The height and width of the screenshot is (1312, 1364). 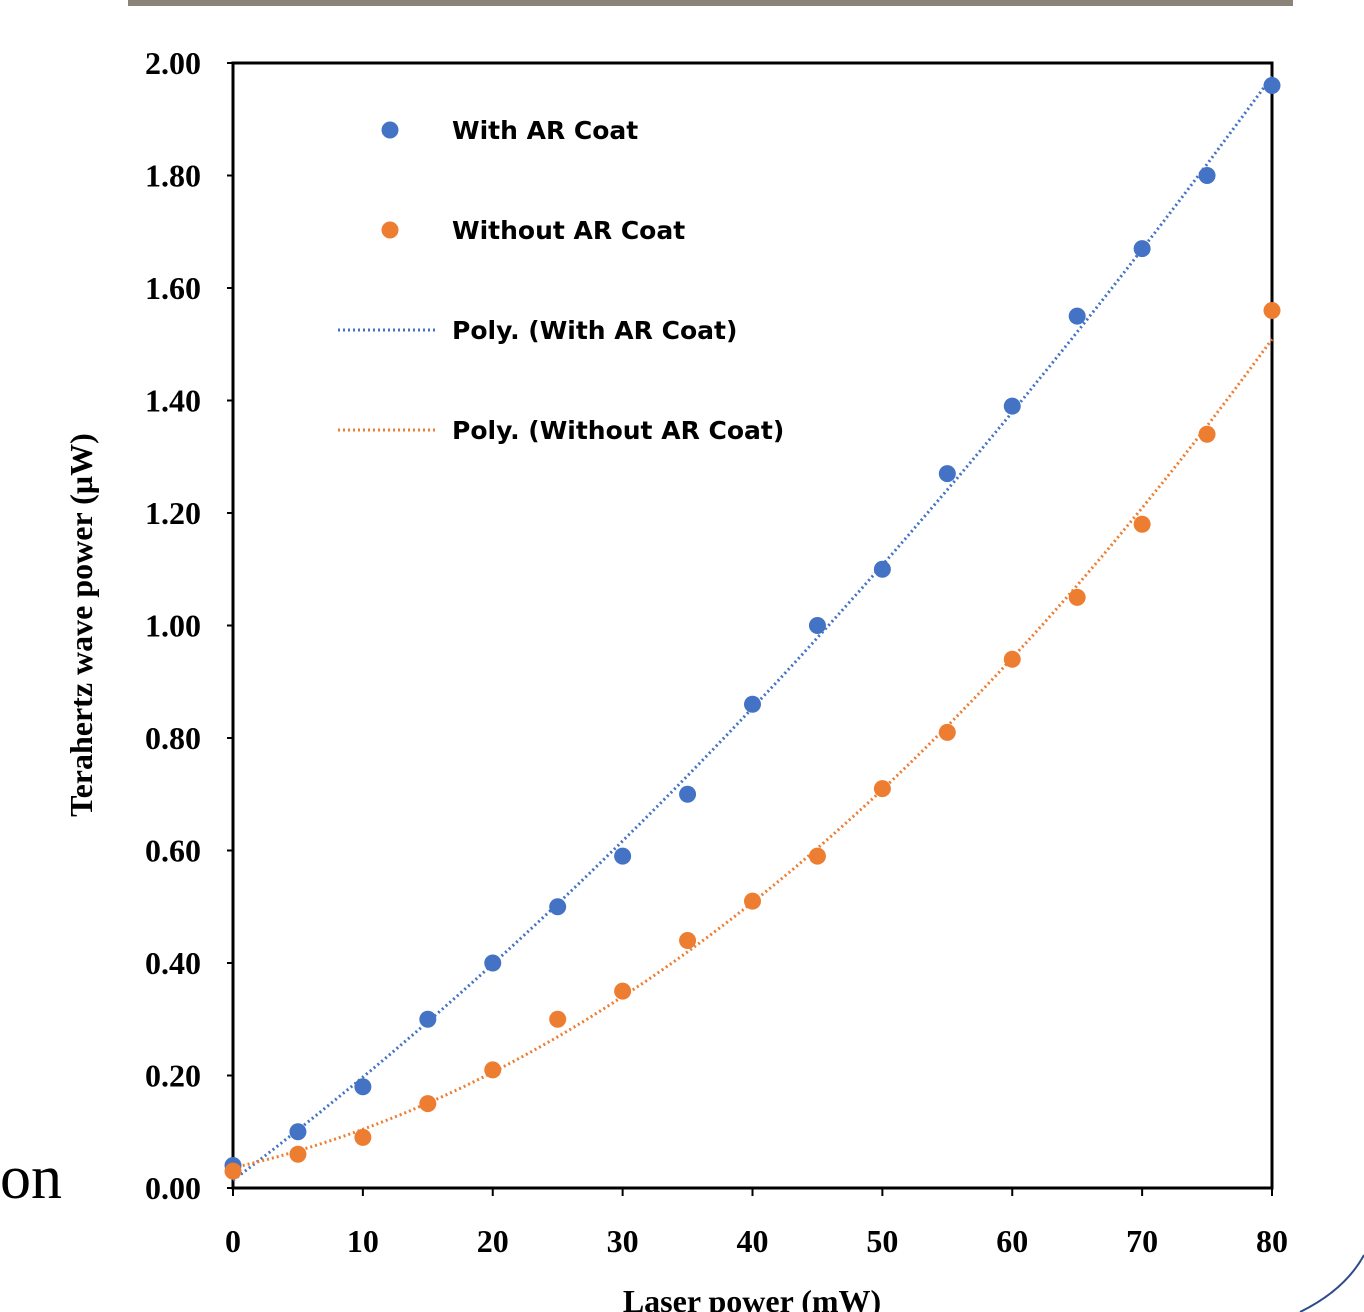 I want to click on legend-label: Poly. (With AR Coat), so click(x=594, y=330).